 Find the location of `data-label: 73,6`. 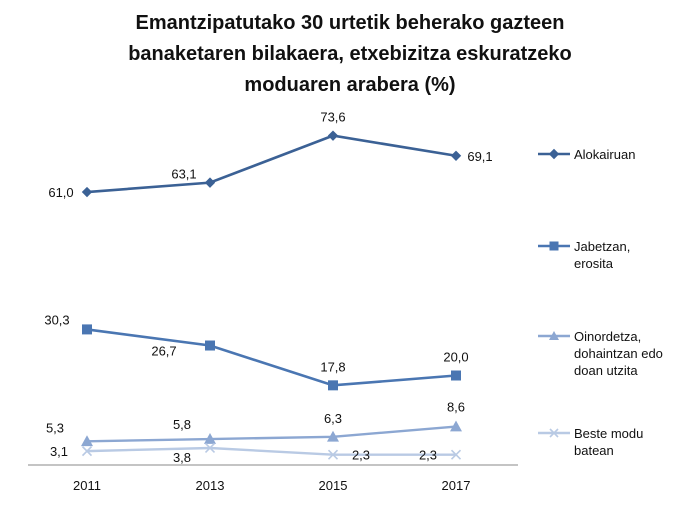

data-label: 73,6 is located at coordinates (332, 117).